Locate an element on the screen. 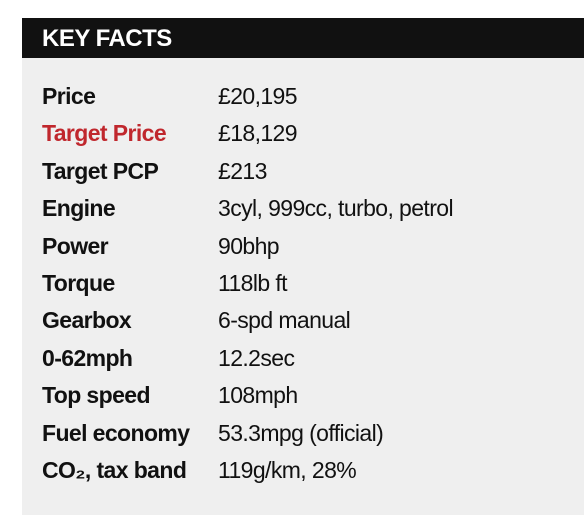 The width and height of the screenshot is (584, 525). fact-label: Top speed is located at coordinates (96, 395).